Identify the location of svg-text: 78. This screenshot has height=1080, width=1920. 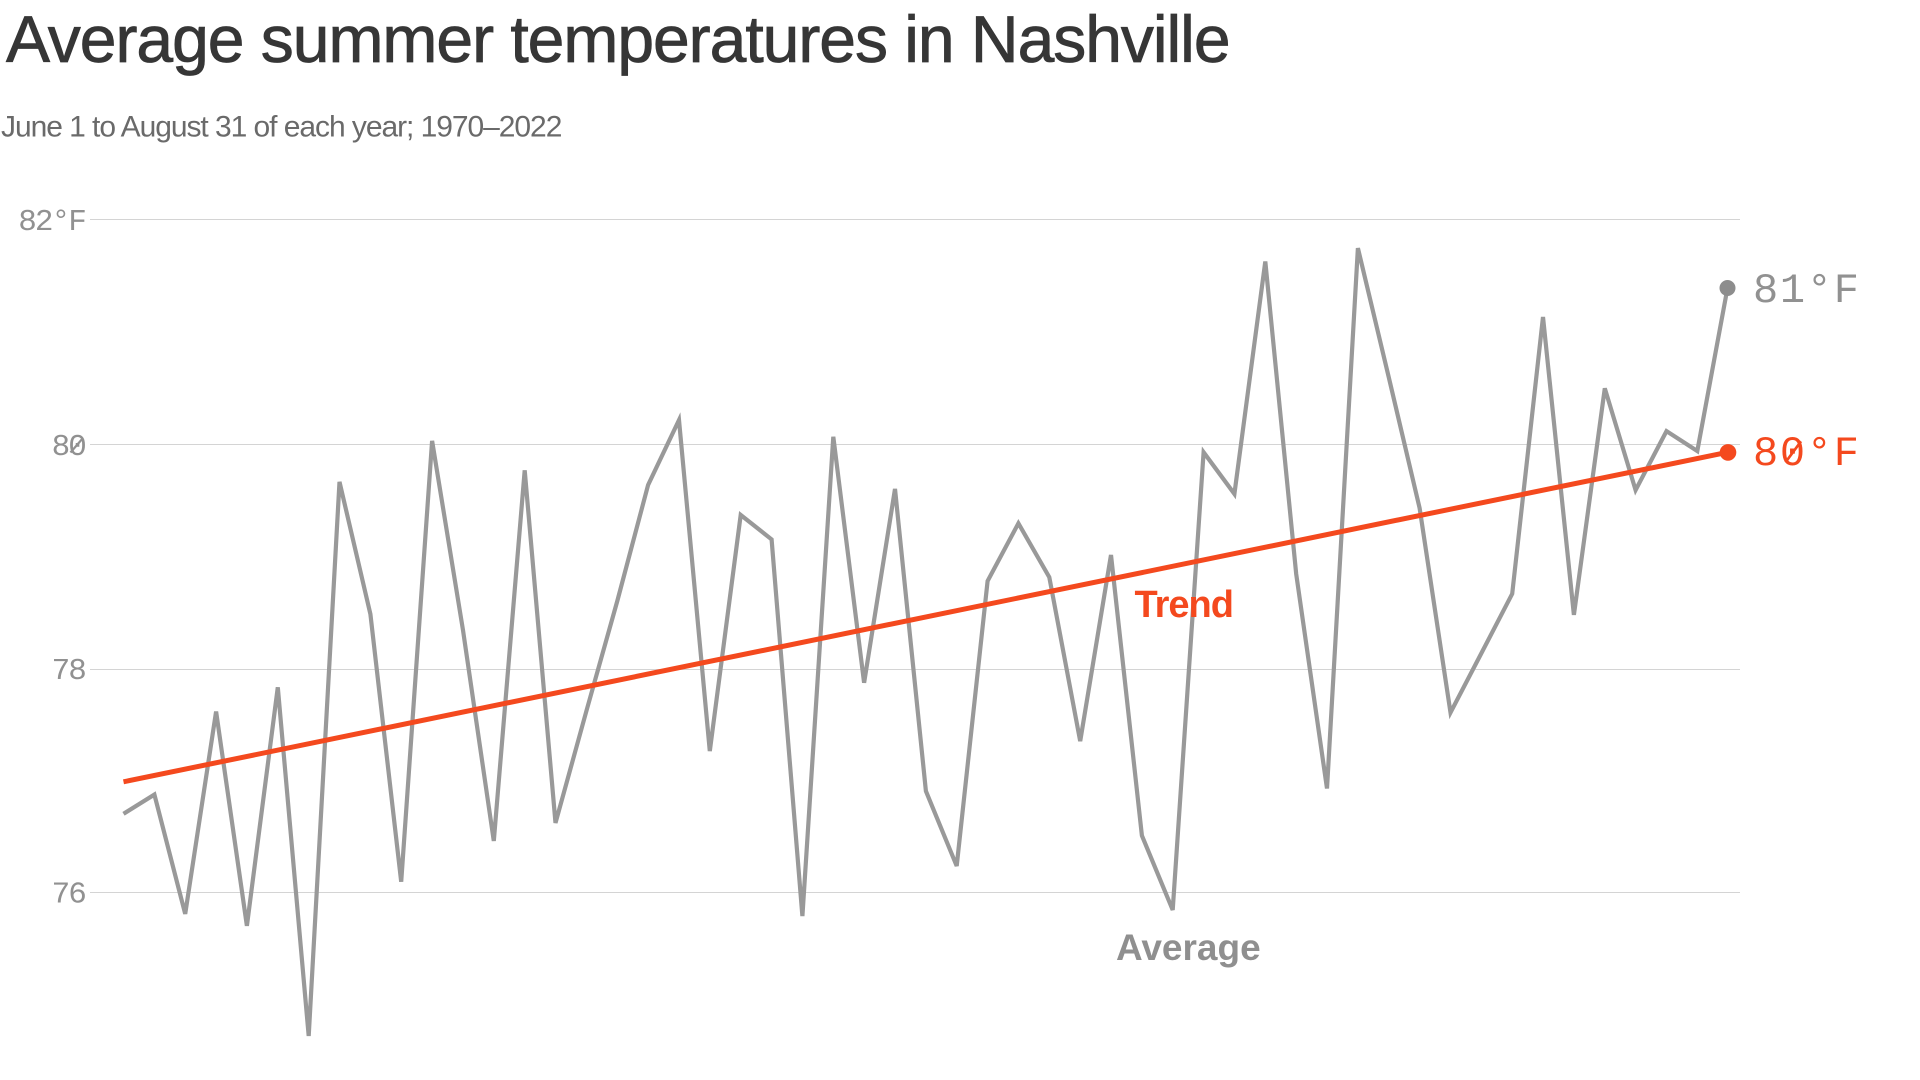
(69, 671).